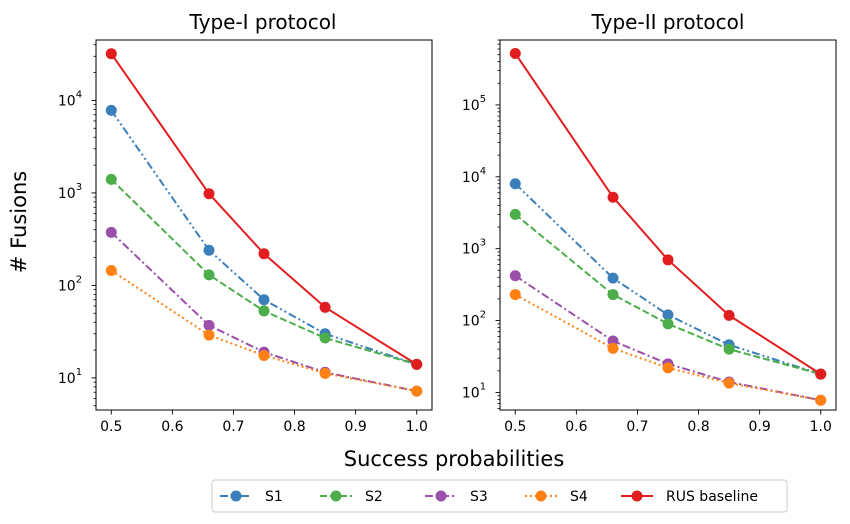 Image resolution: width=850 pixels, height=524 pixels. Describe the element at coordinates (668, 22) in the screenshot. I see `panel-title-type-ii: Type-II protocol` at that location.